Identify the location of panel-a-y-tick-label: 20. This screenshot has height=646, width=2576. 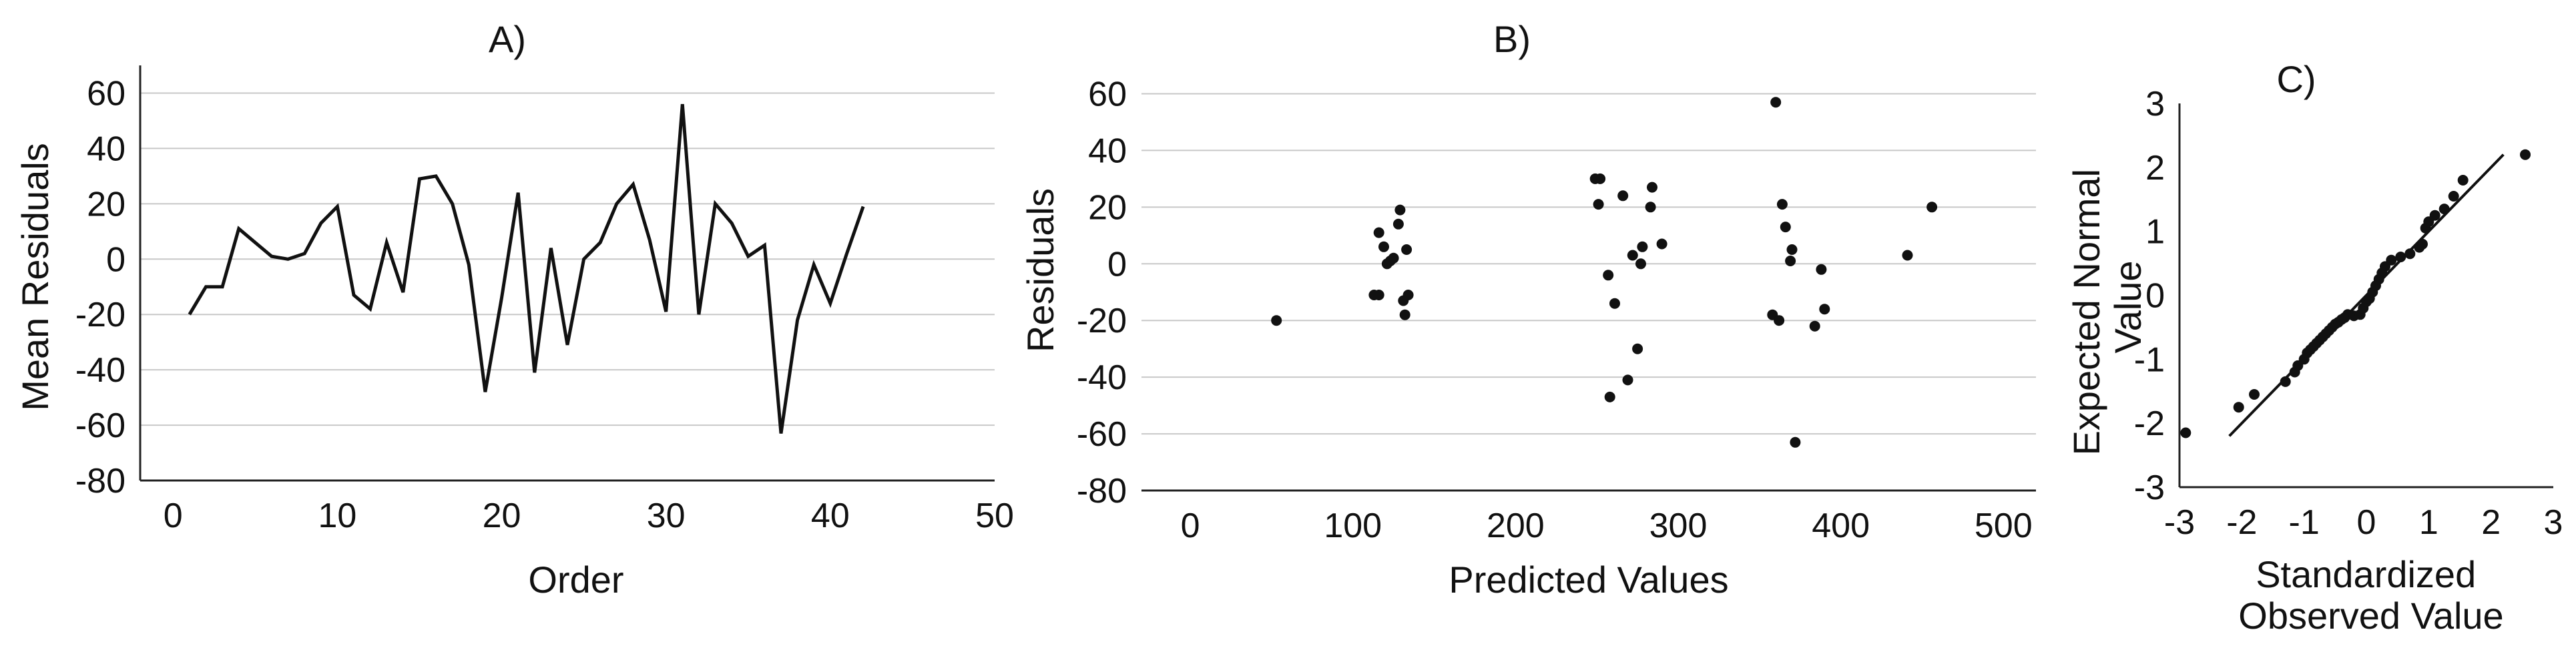
(106, 205).